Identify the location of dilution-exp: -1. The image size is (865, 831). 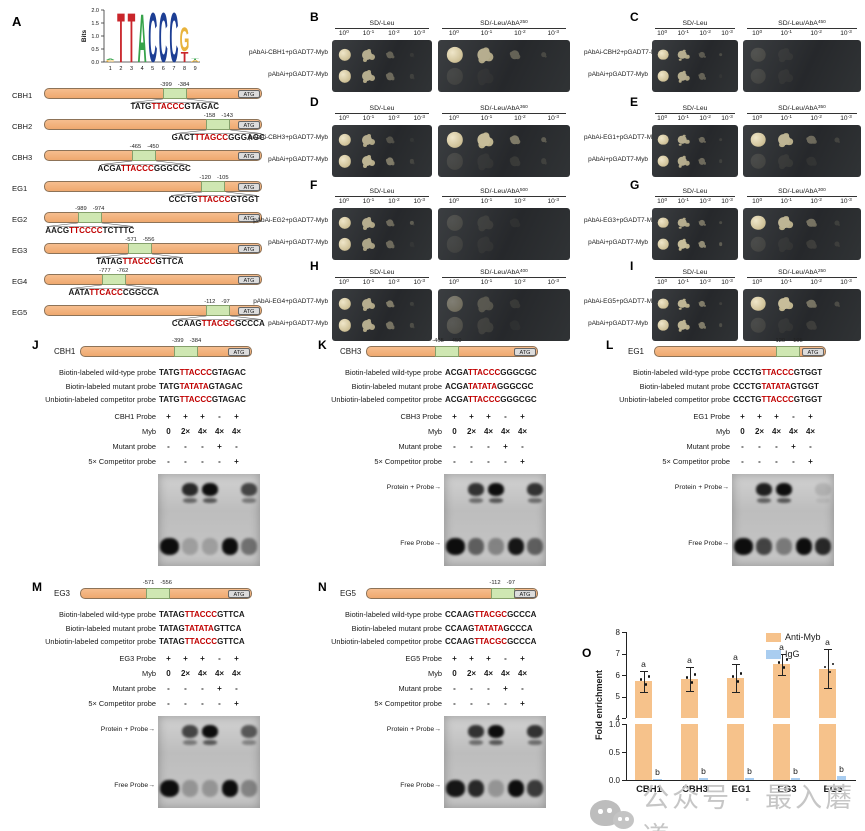
(687, 281).